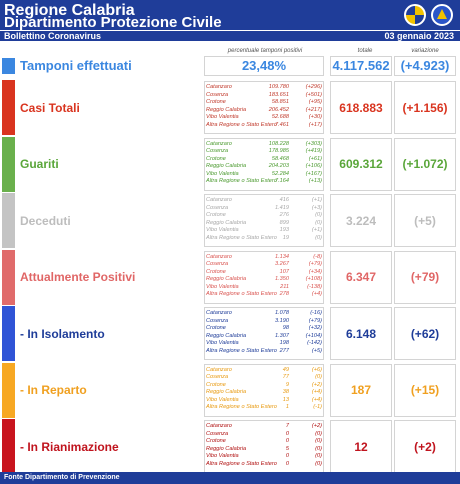  Describe the element at coordinates (313, 279) in the screenshot. I see `region-variation: (+108)` at that location.